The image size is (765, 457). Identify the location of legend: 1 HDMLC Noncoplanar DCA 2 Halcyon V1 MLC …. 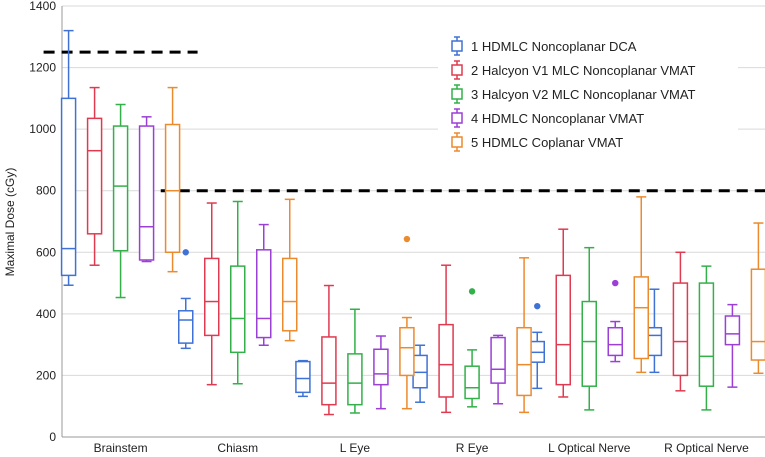
(588, 93).